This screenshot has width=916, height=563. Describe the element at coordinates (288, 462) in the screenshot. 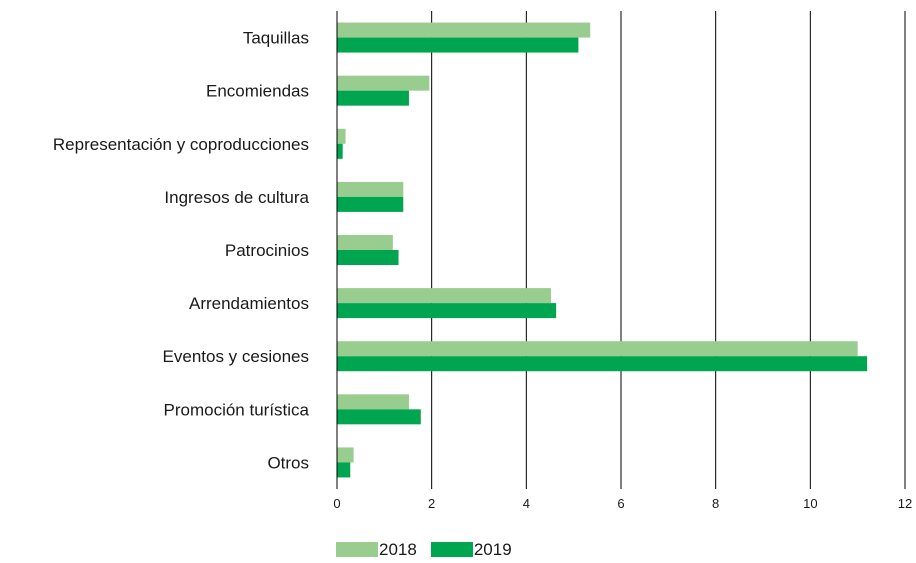

I see `category-label-8: Otros` at that location.